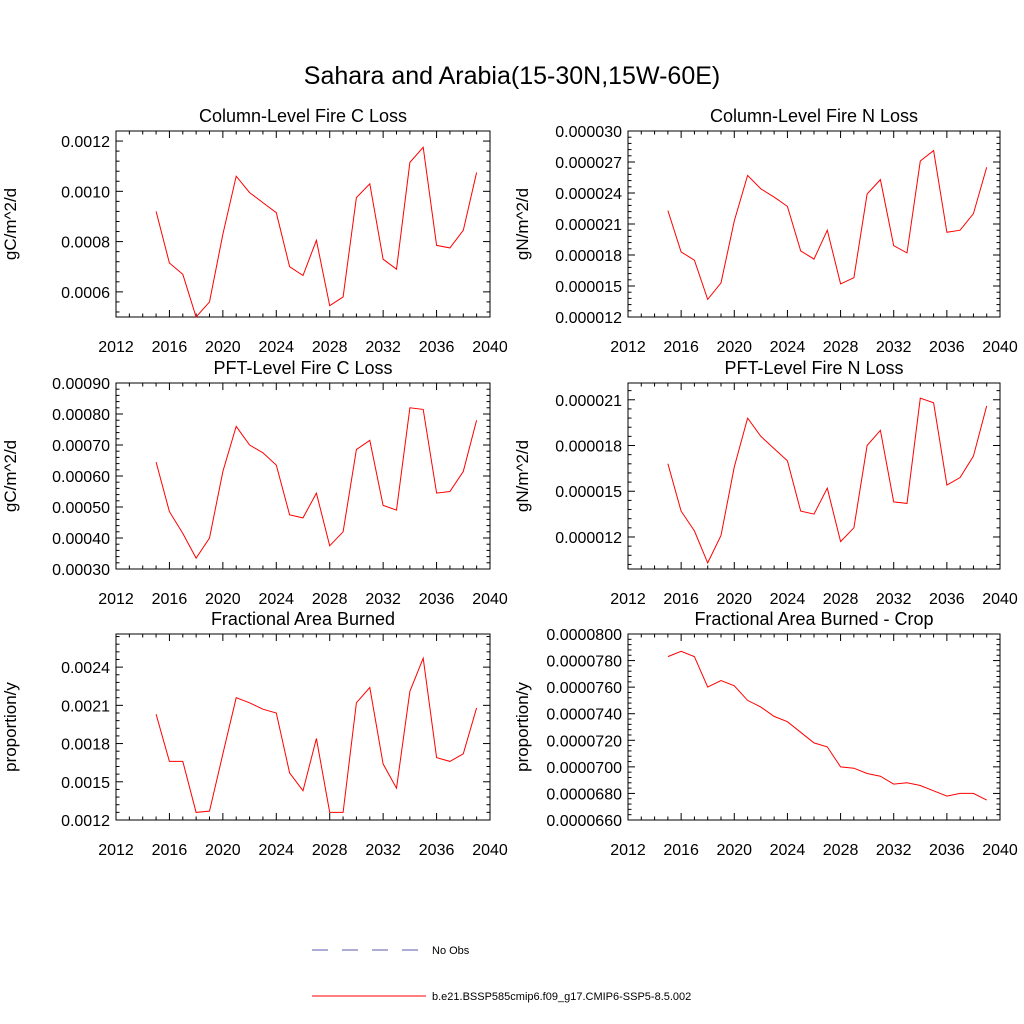 The image size is (1024, 1024). Describe the element at coordinates (85, 783) in the screenshot. I see `y-tick-label: 0.0015` at that location.